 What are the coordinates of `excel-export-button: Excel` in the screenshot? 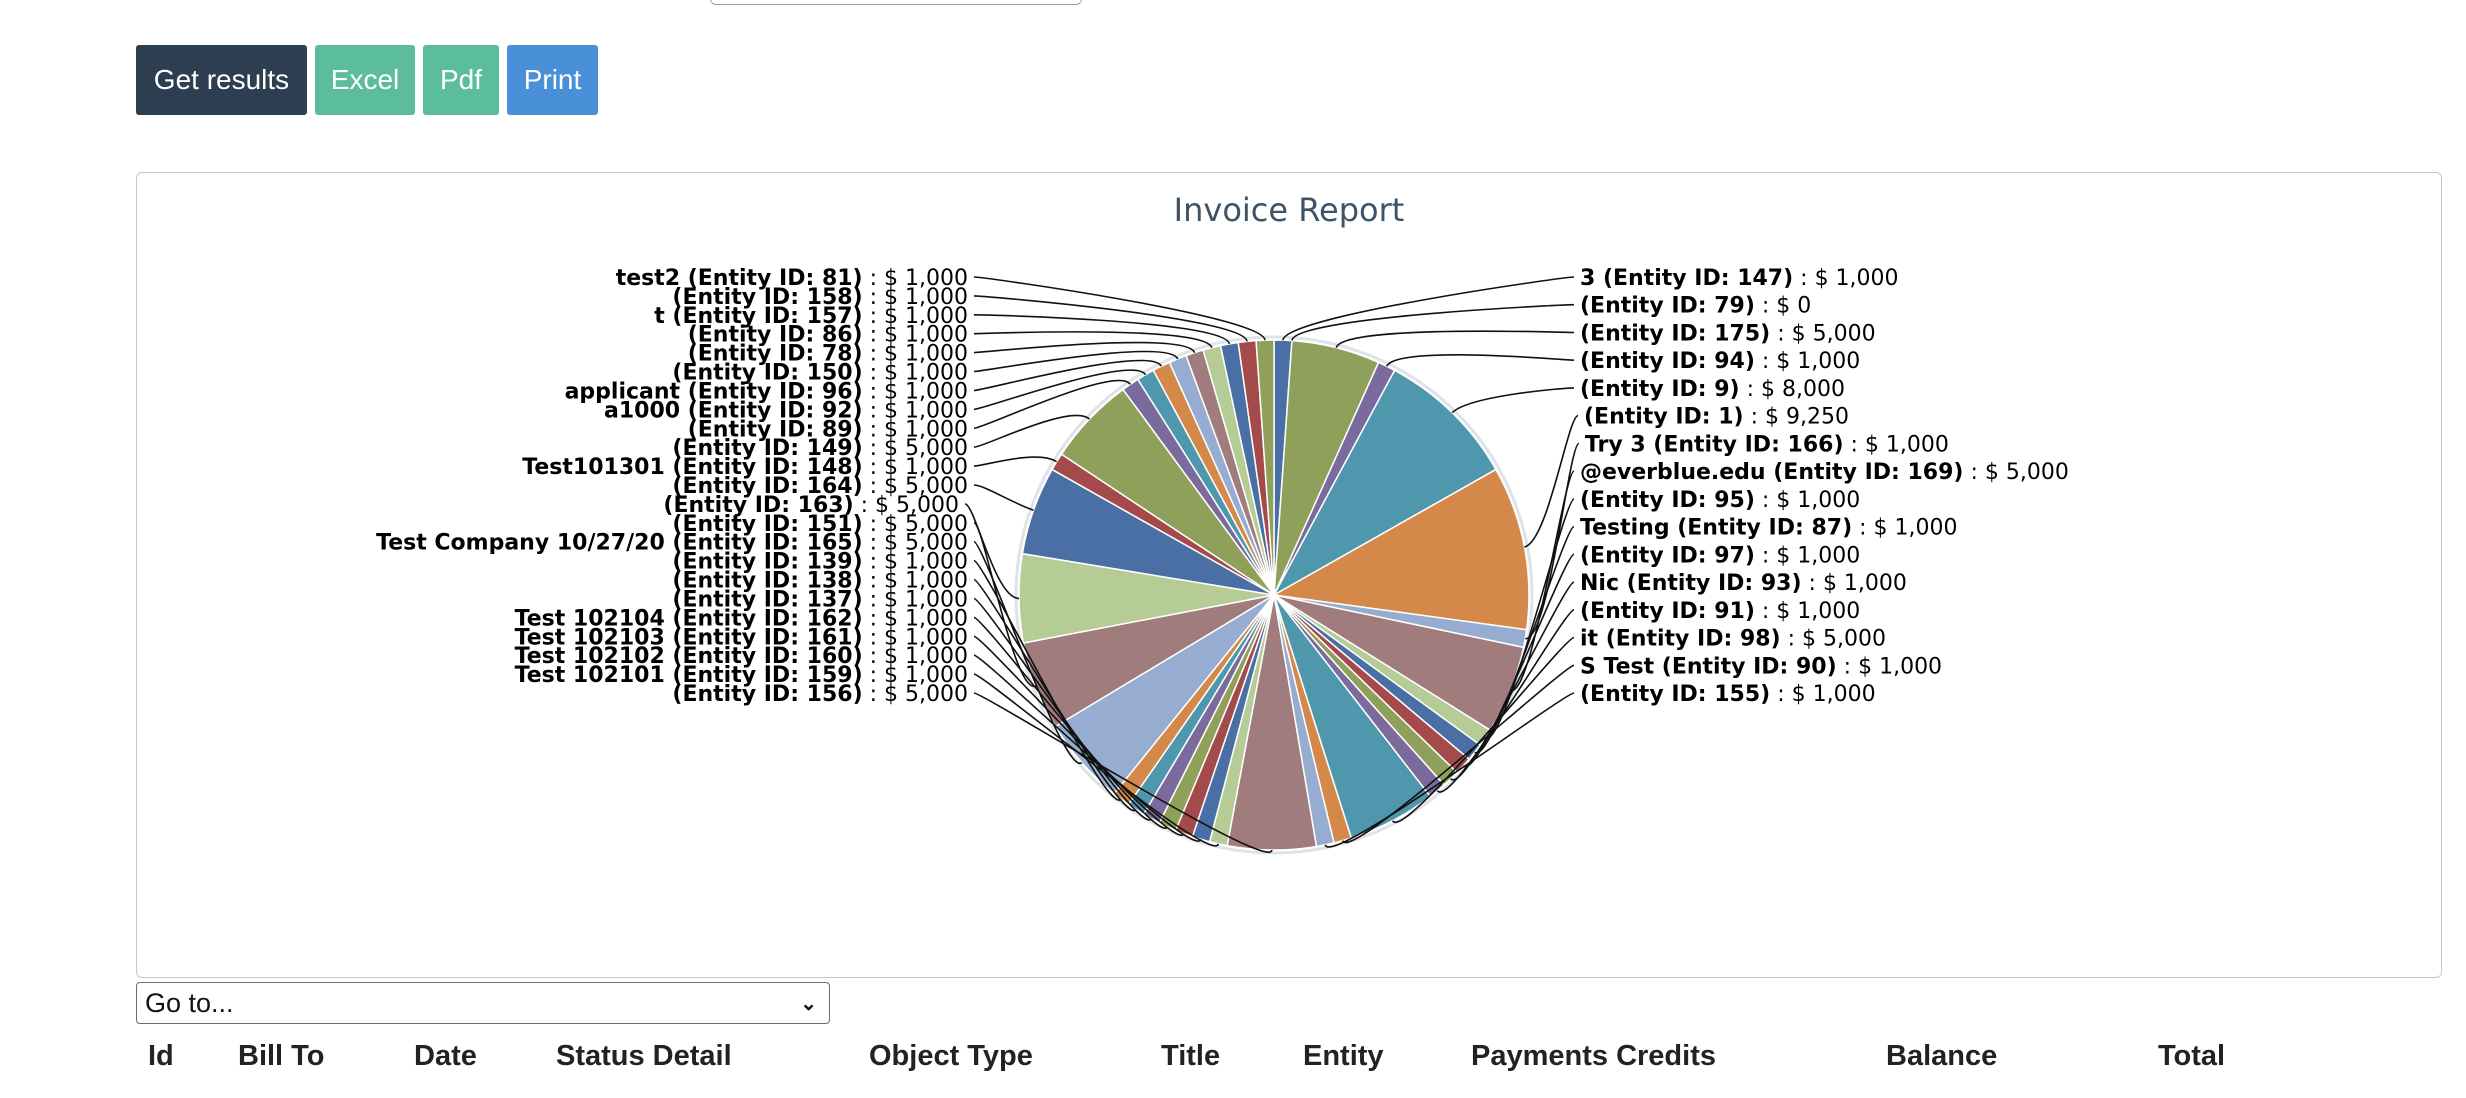 It's located at (365, 80).